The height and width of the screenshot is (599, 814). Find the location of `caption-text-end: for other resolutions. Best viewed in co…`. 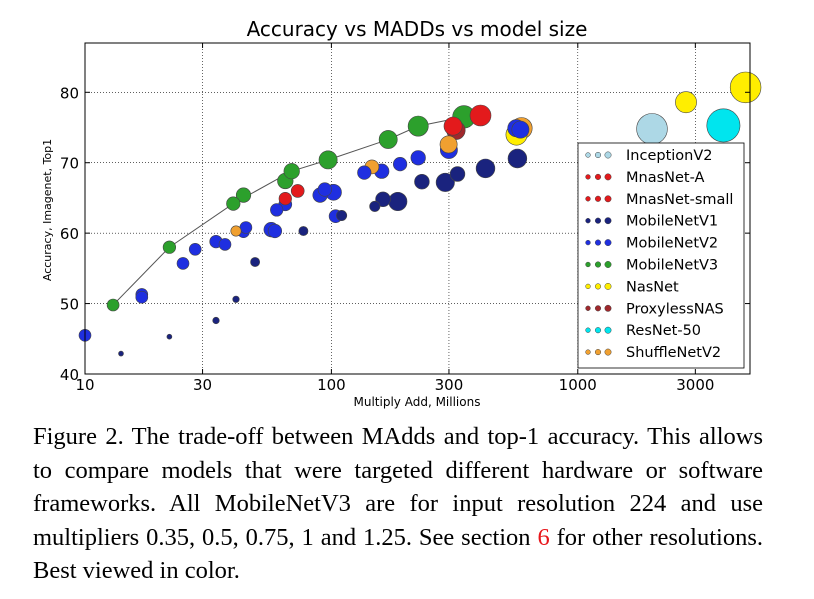

caption-text-end: for other resolutions. Best viewed in co… is located at coordinates (398, 554).